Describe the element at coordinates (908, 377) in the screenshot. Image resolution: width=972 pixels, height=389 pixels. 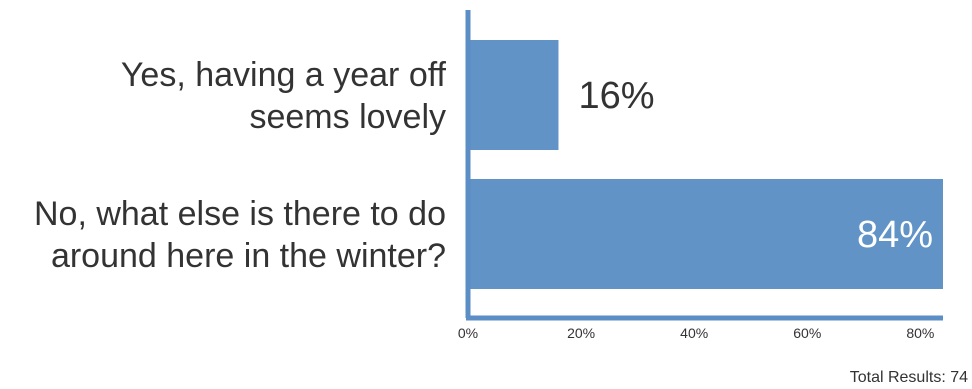
I see `total-results-text: Total Results: 74` at that location.